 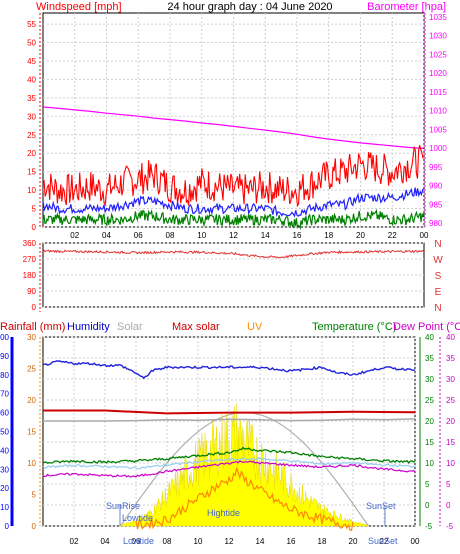 I want to click on hour-axis-ticks-lower: 02 04 06 08 10 12 14 16 18 20 22 00, so click(x=245, y=541).